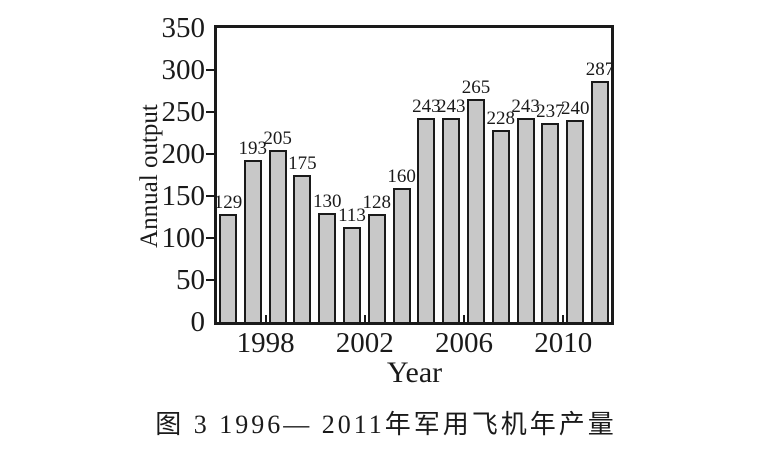 The width and height of the screenshot is (772, 467). What do you see at coordinates (352, 215) in the screenshot?
I see `bar-value-label-2001: 113` at bounding box center [352, 215].